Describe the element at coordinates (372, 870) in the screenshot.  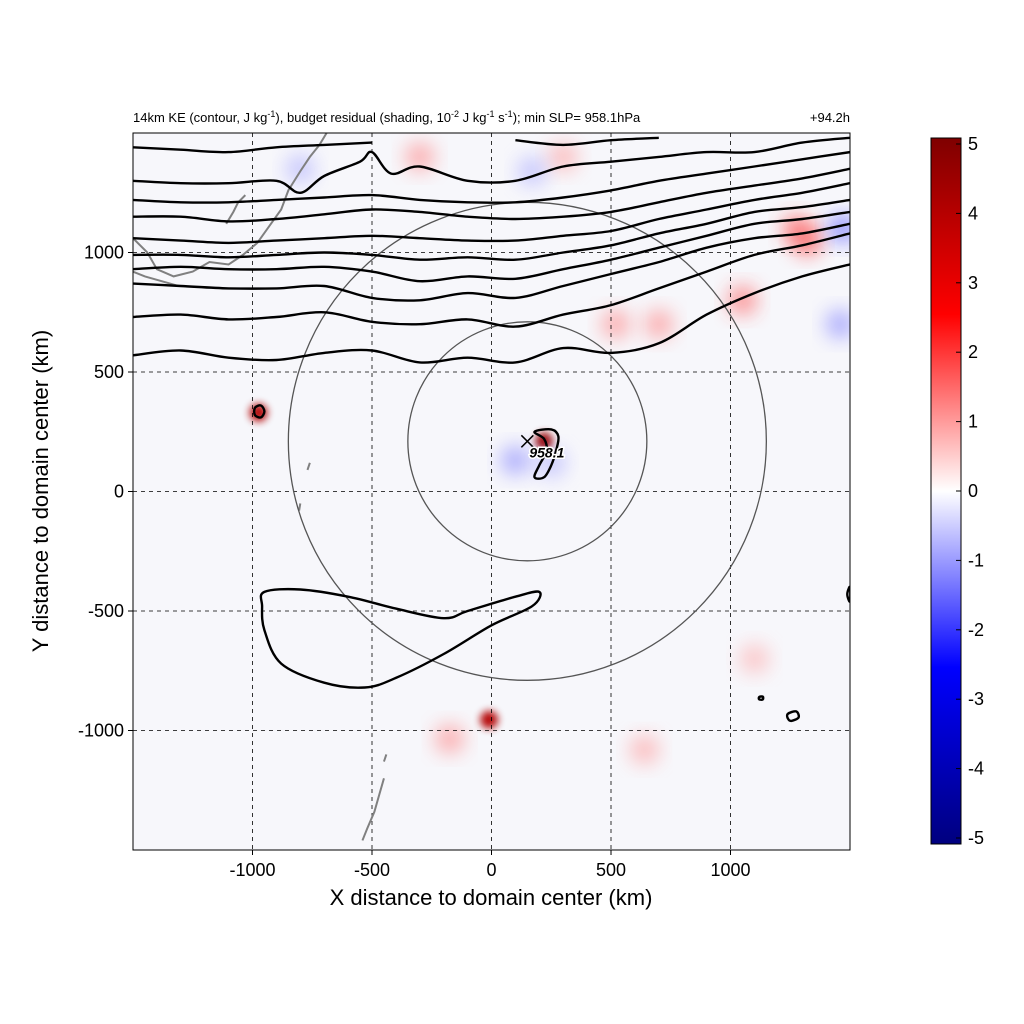
I see `x-tick-label: -500` at that location.